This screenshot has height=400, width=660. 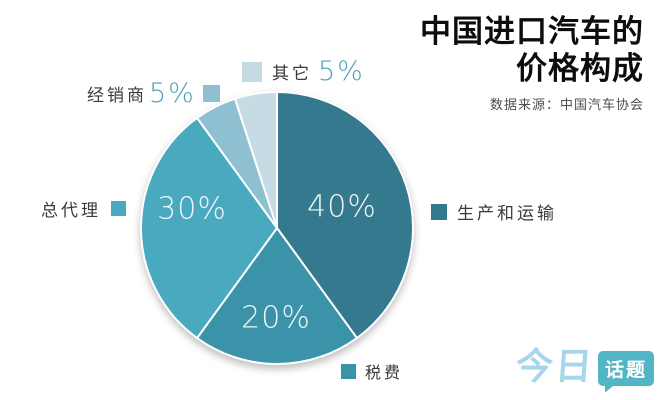 I want to click on legend-swatch-tax, so click(x=348, y=371).